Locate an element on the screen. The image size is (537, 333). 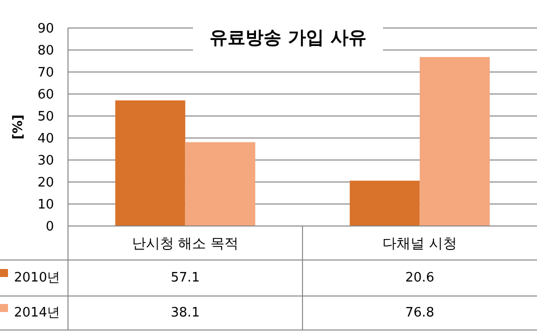
data-label: 38.1 is located at coordinates (185, 313).